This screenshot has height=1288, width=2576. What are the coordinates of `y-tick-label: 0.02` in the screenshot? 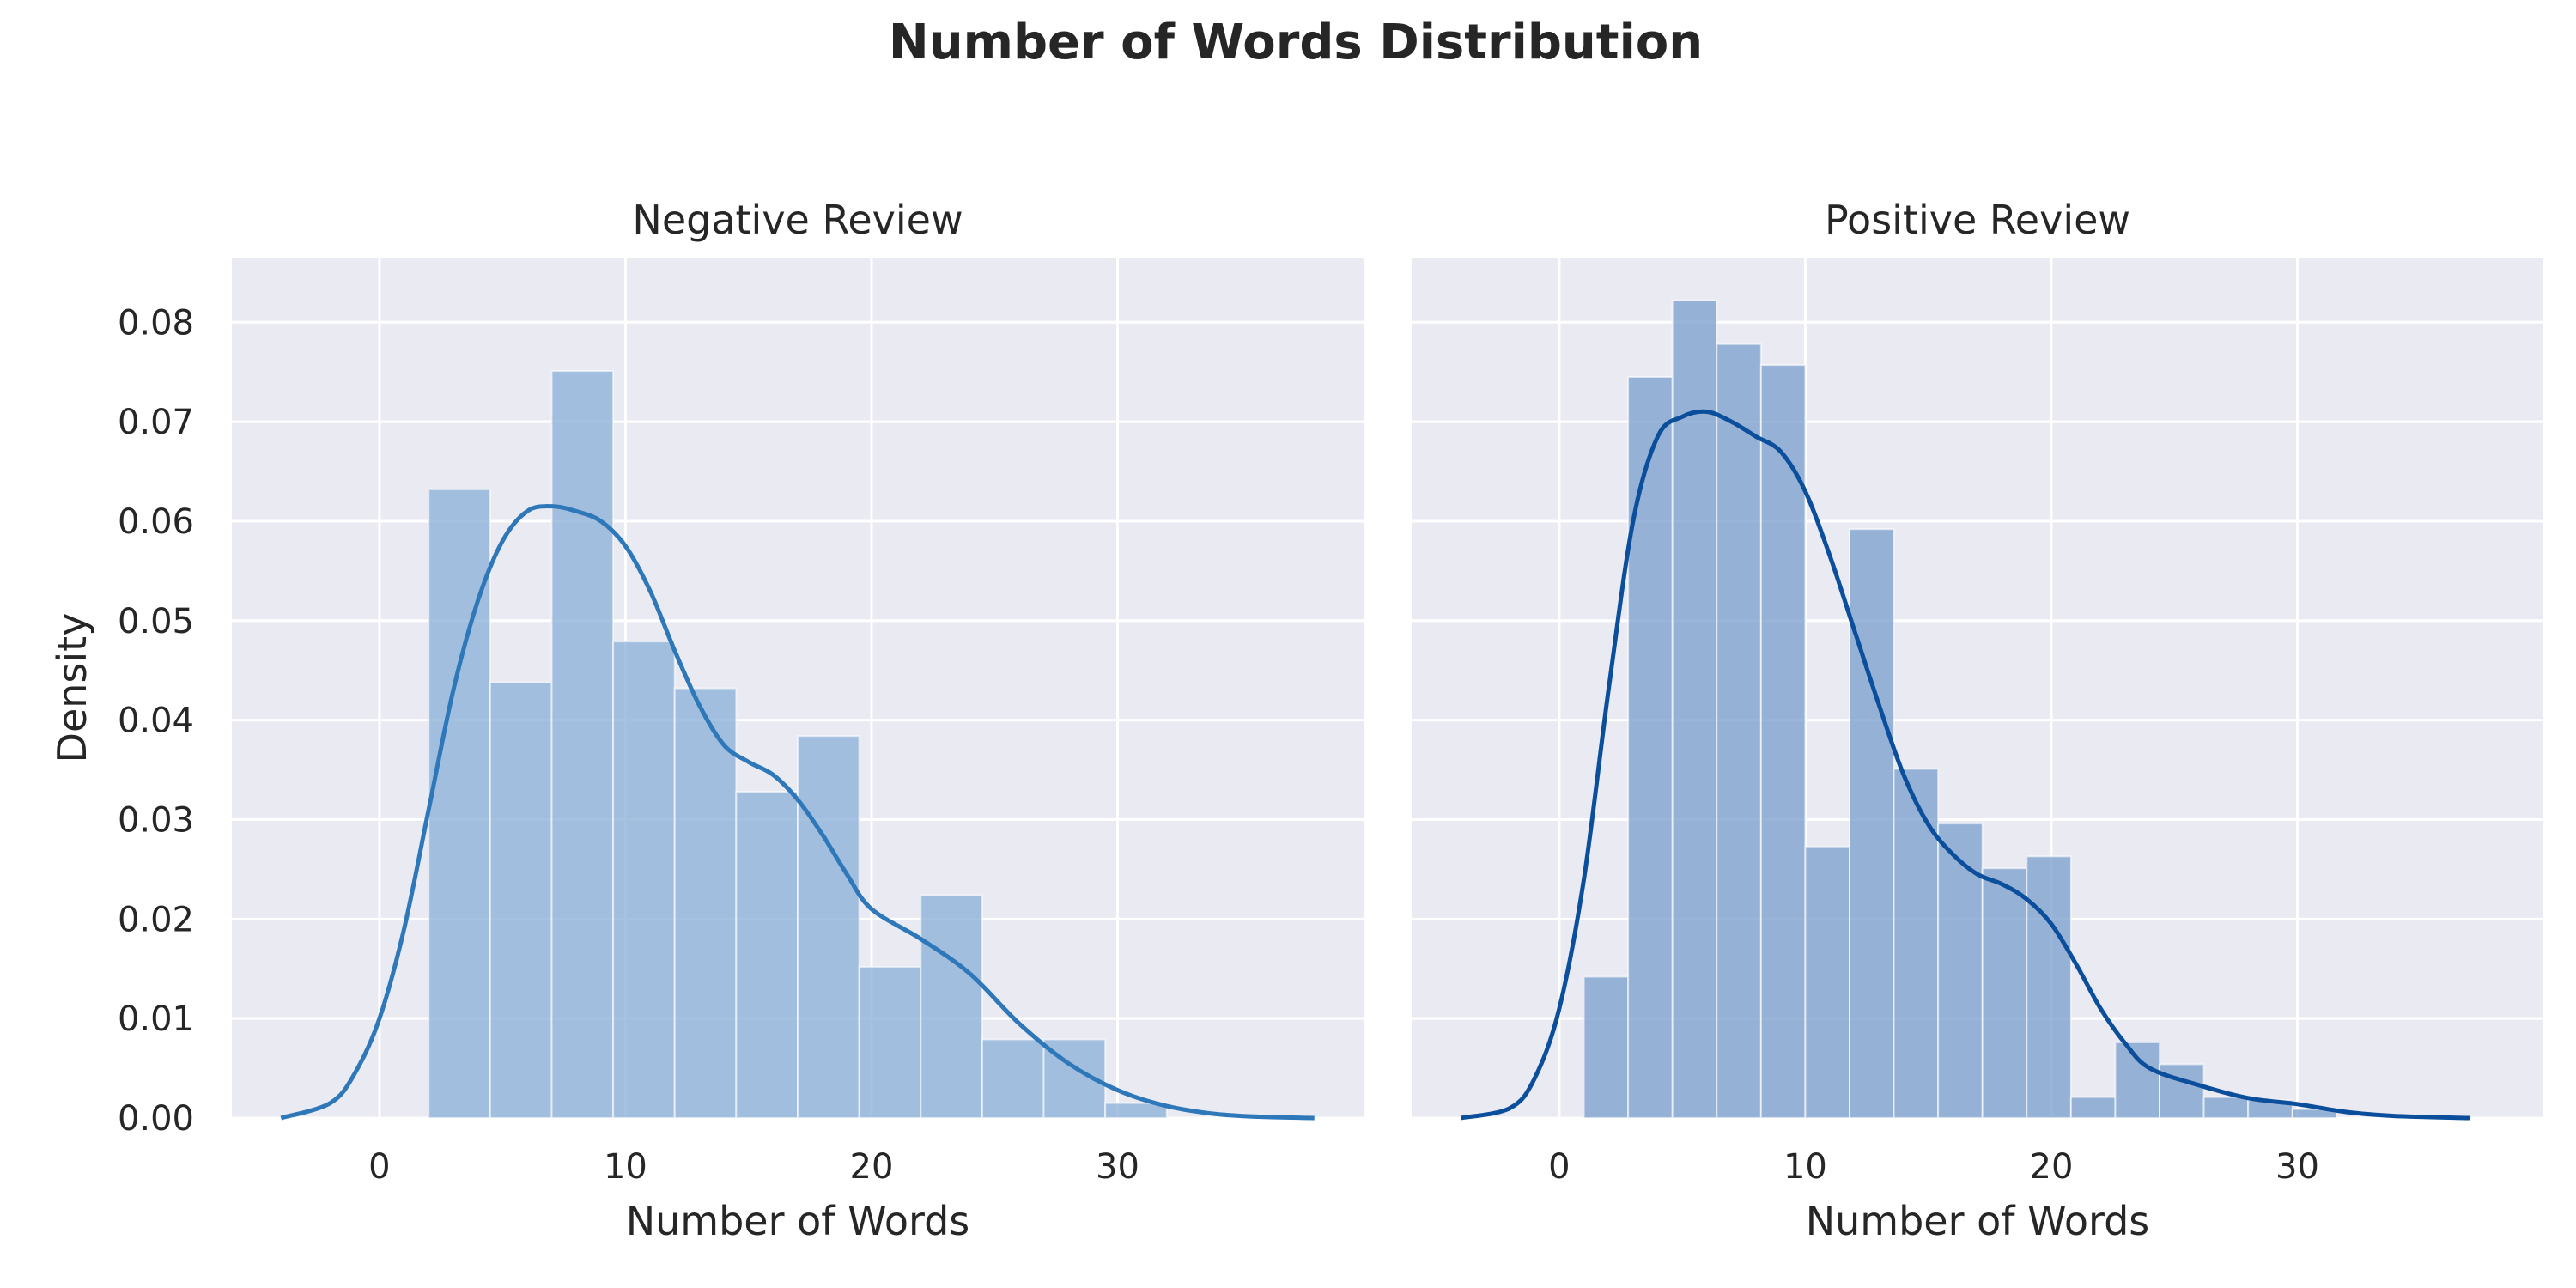 It's located at (156, 919).